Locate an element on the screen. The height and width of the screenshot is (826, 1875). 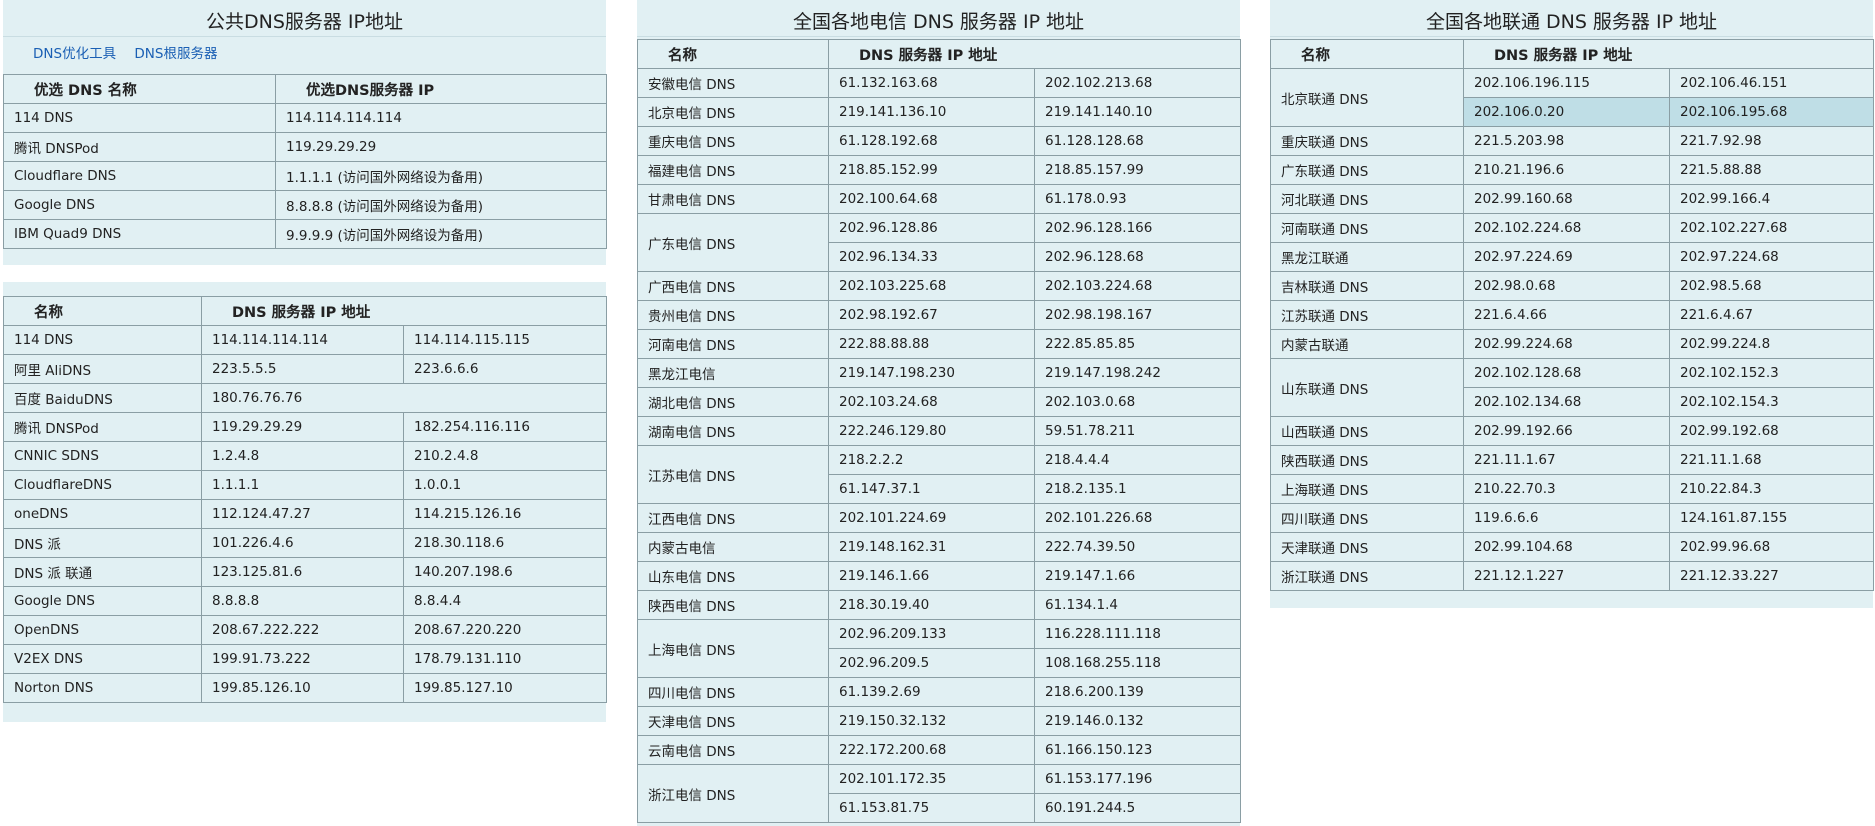
dns-ip-cell: 221.5.203.98 is located at coordinates (1566, 141).